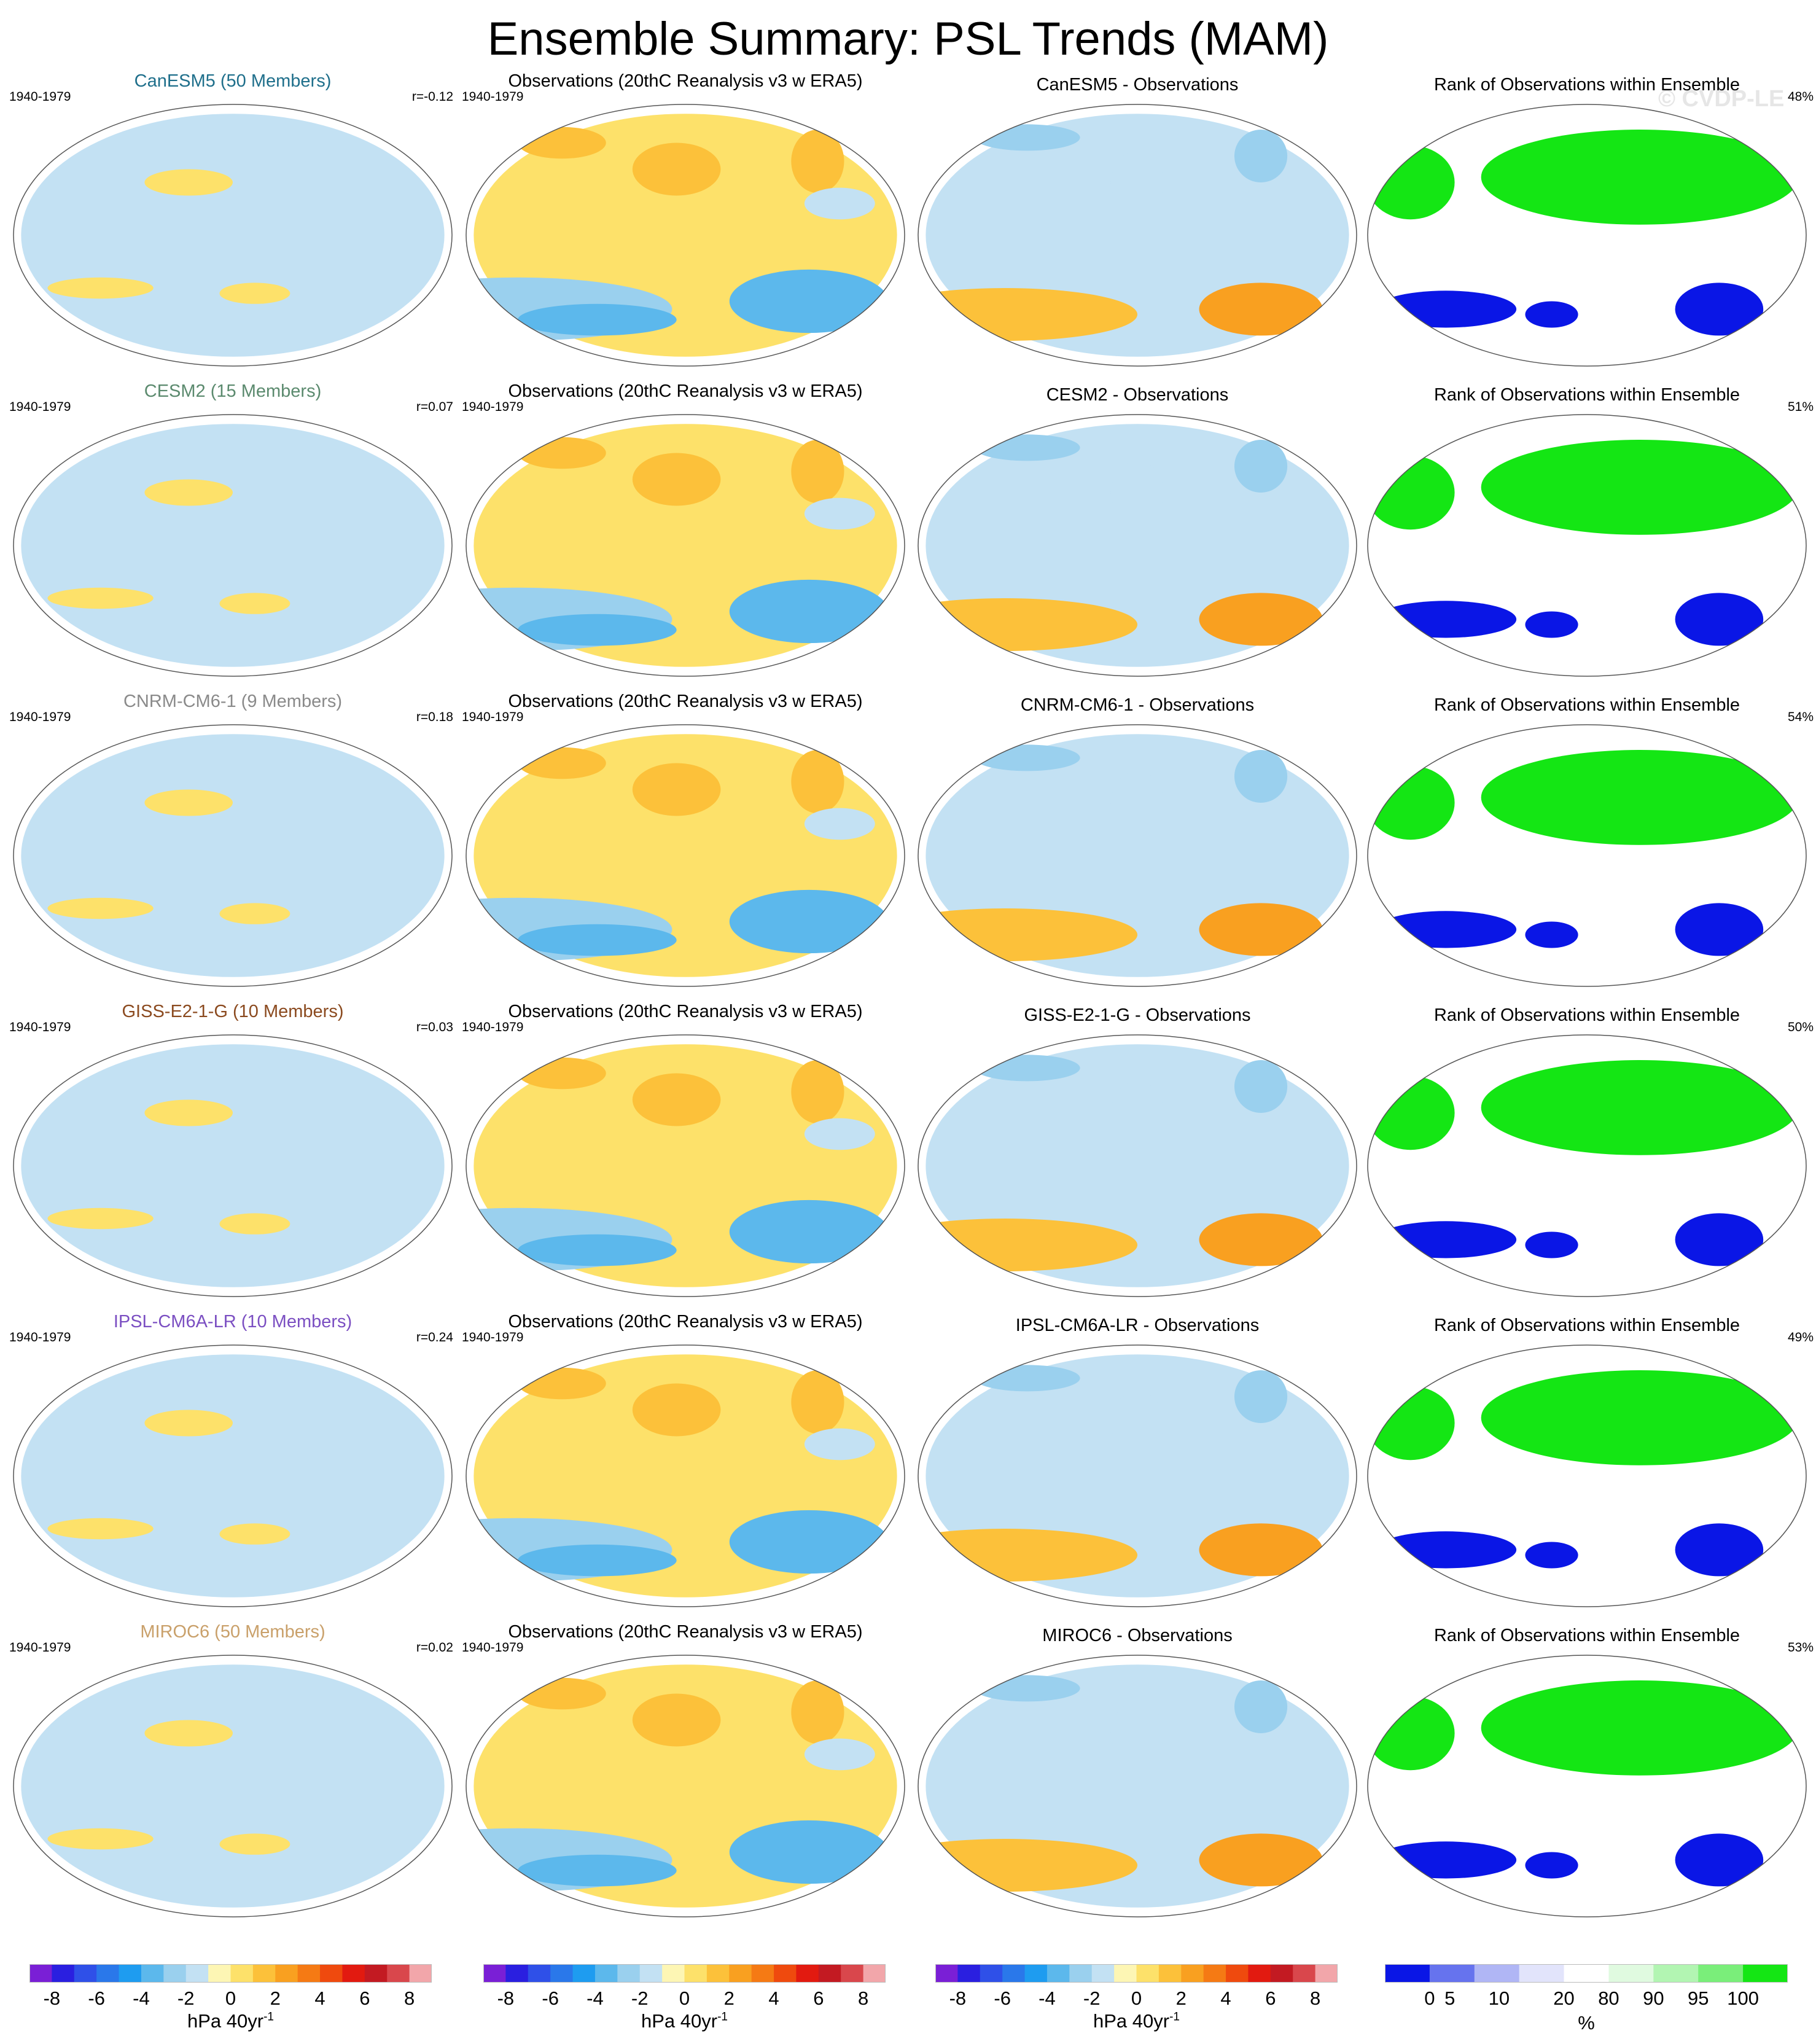 This screenshot has height=2044, width=1816. What do you see at coordinates (432, 97) in the screenshot?
I see `correlation-label: r=-0.12` at bounding box center [432, 97].